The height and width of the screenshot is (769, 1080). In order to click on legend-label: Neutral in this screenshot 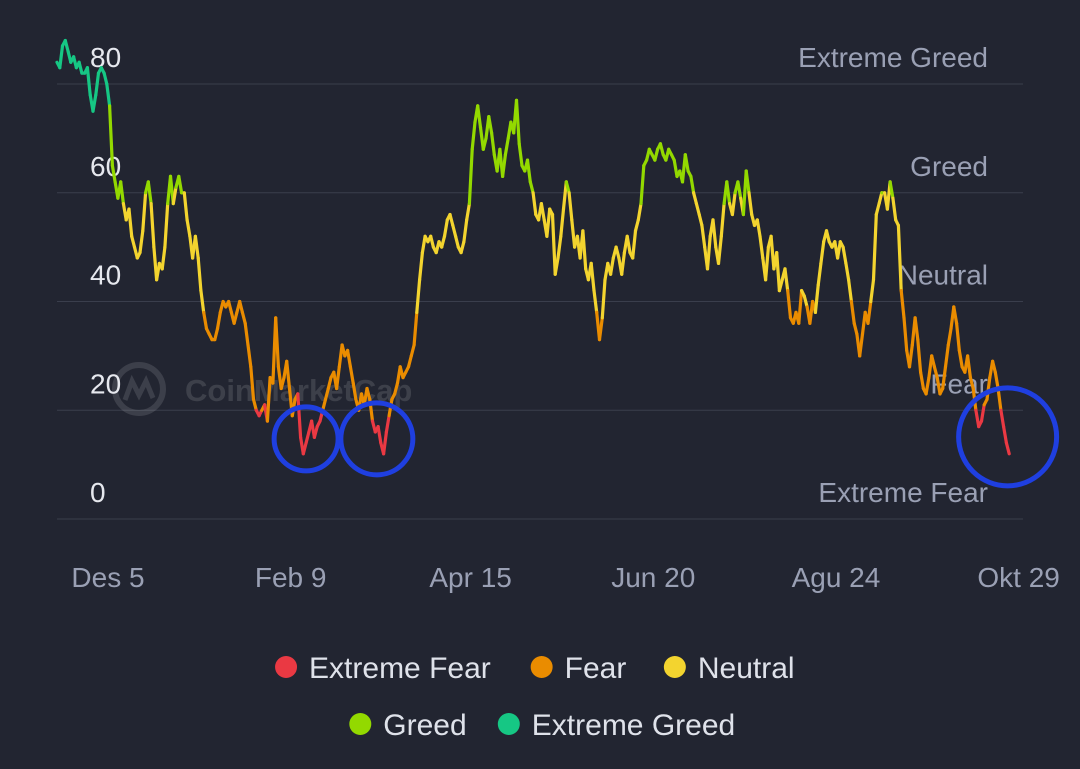, I will do `click(746, 668)`.